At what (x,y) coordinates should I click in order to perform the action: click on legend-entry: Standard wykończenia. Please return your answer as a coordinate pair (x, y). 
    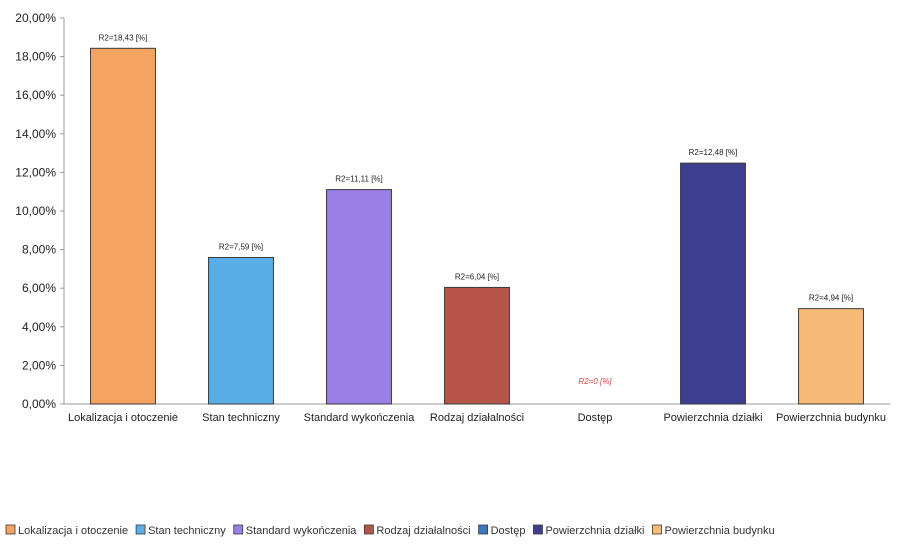
    Looking at the image, I should click on (302, 531).